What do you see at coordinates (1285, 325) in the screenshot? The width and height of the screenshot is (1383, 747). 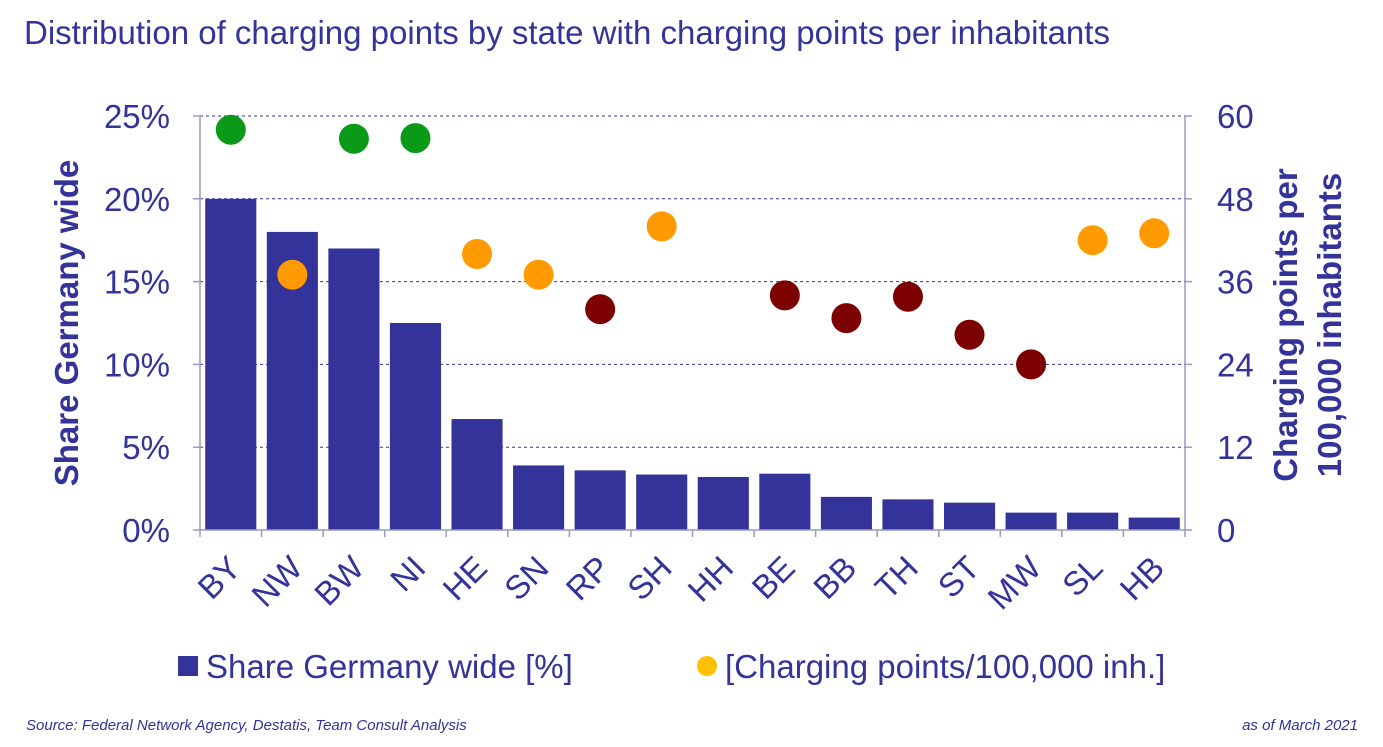 I see `y-axis-right-label-line-1: Charging points per` at bounding box center [1285, 325].